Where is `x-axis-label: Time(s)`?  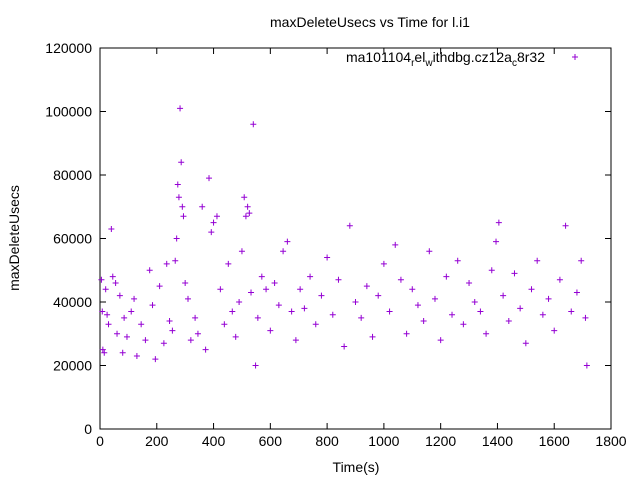 x-axis-label: Time(s) is located at coordinates (356, 467).